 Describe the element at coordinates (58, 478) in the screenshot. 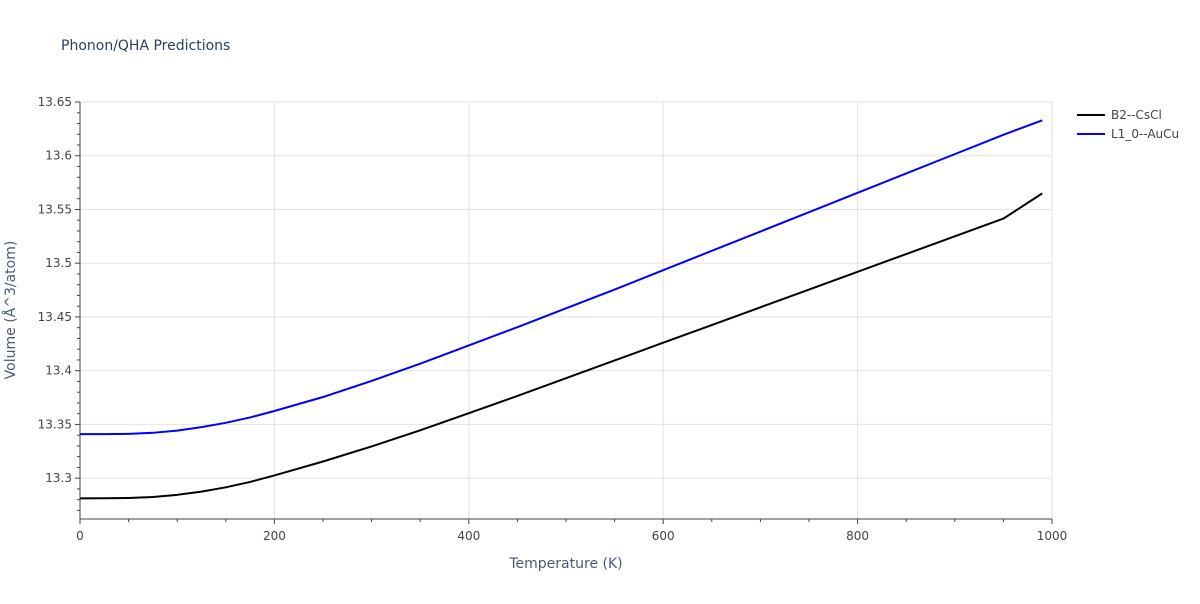

I see `y-tick-label: 13.3` at that location.